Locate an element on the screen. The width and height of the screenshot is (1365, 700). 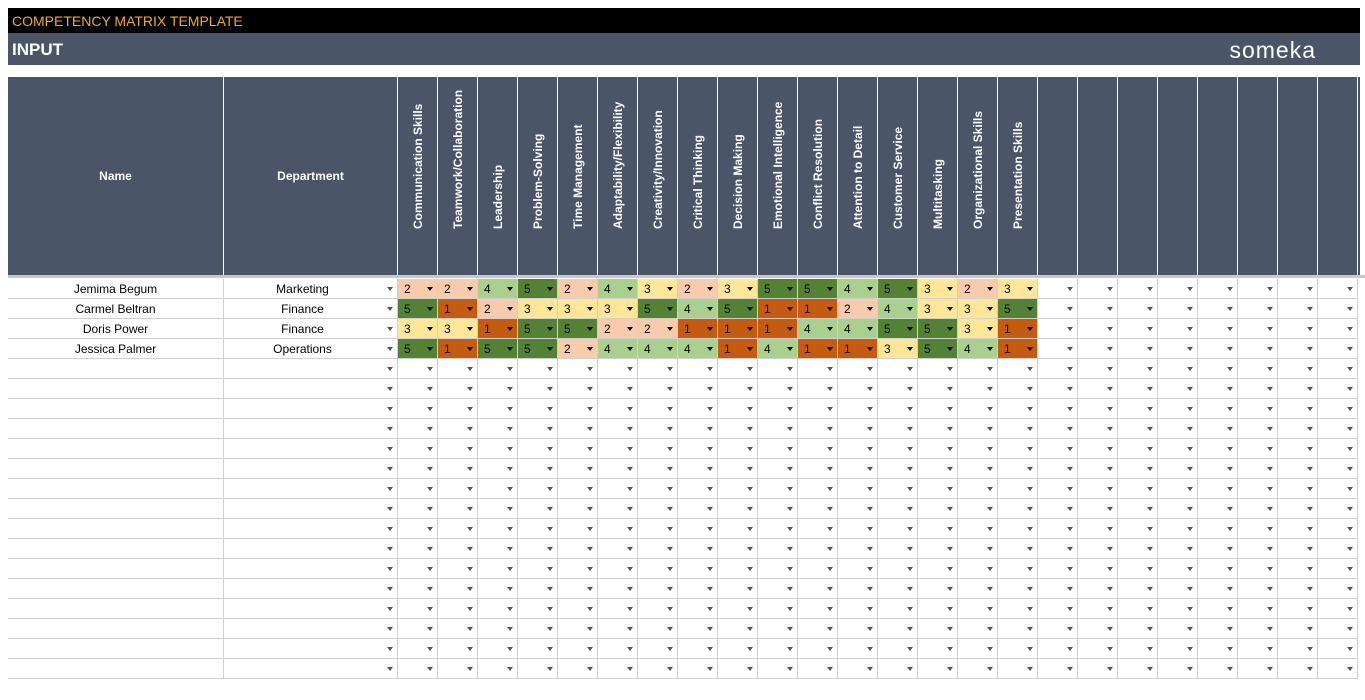
department-cell: Operations is located at coordinates (311, 349).